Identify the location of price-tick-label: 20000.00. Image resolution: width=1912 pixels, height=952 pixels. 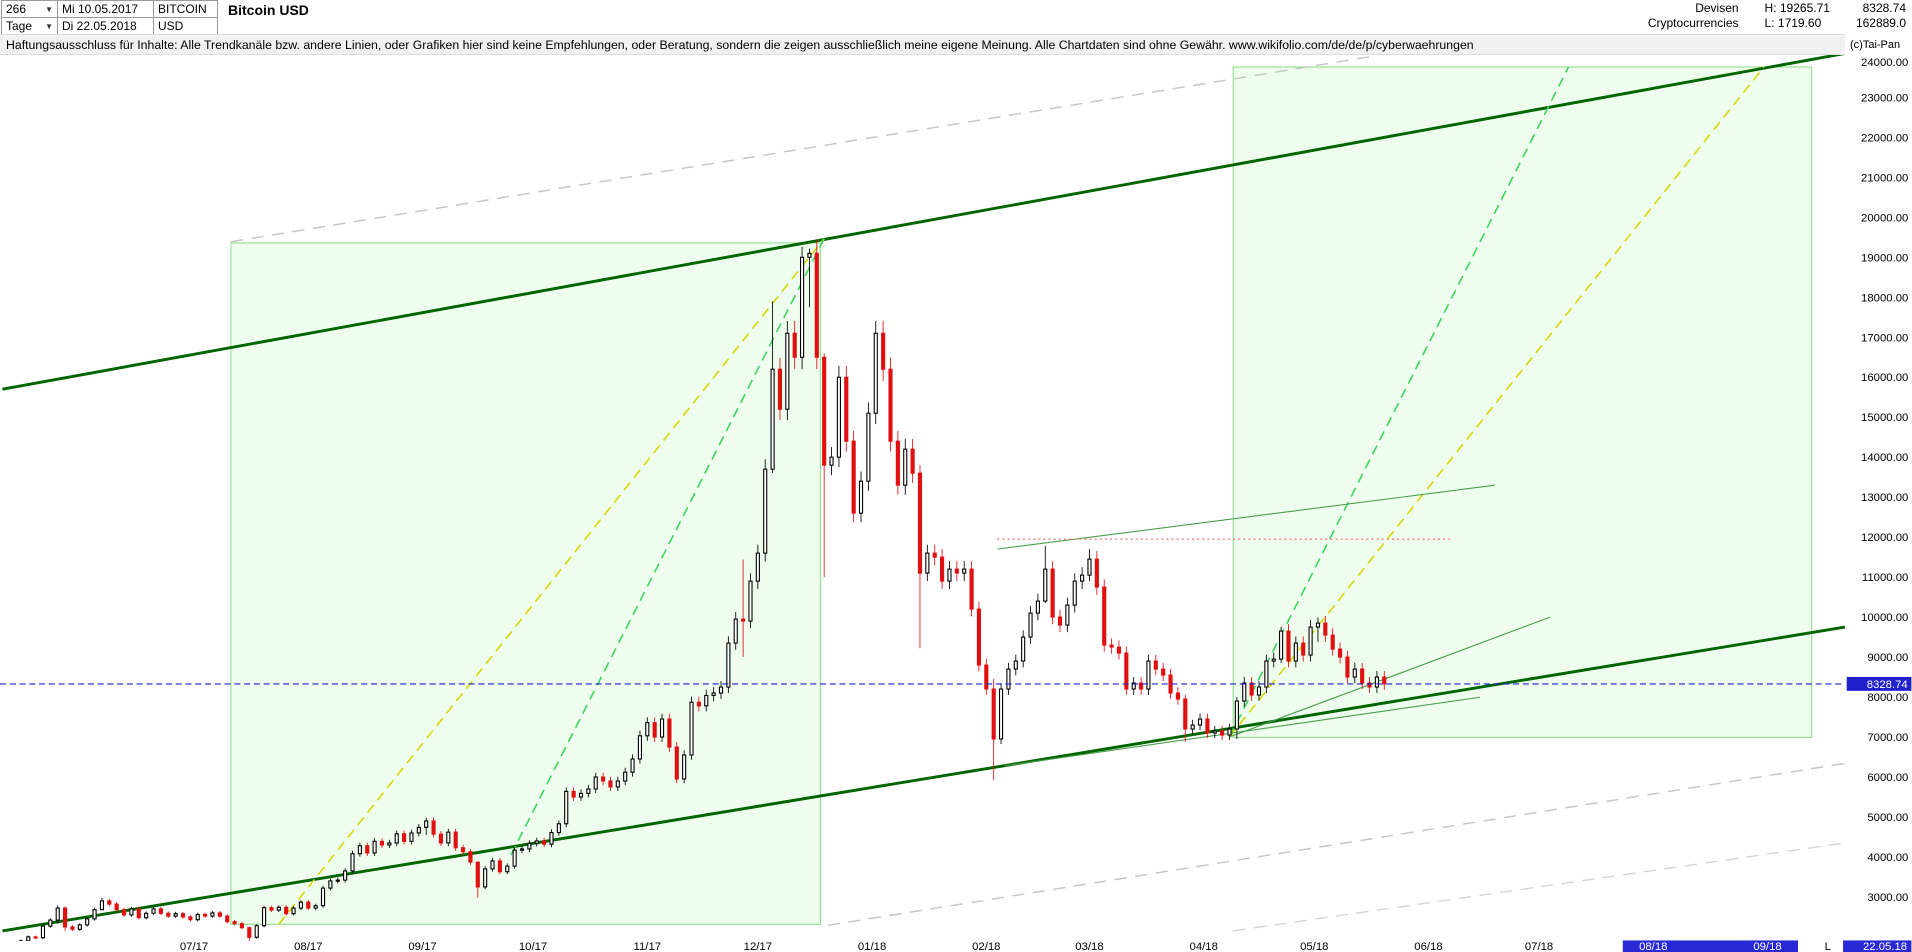
(1884, 218).